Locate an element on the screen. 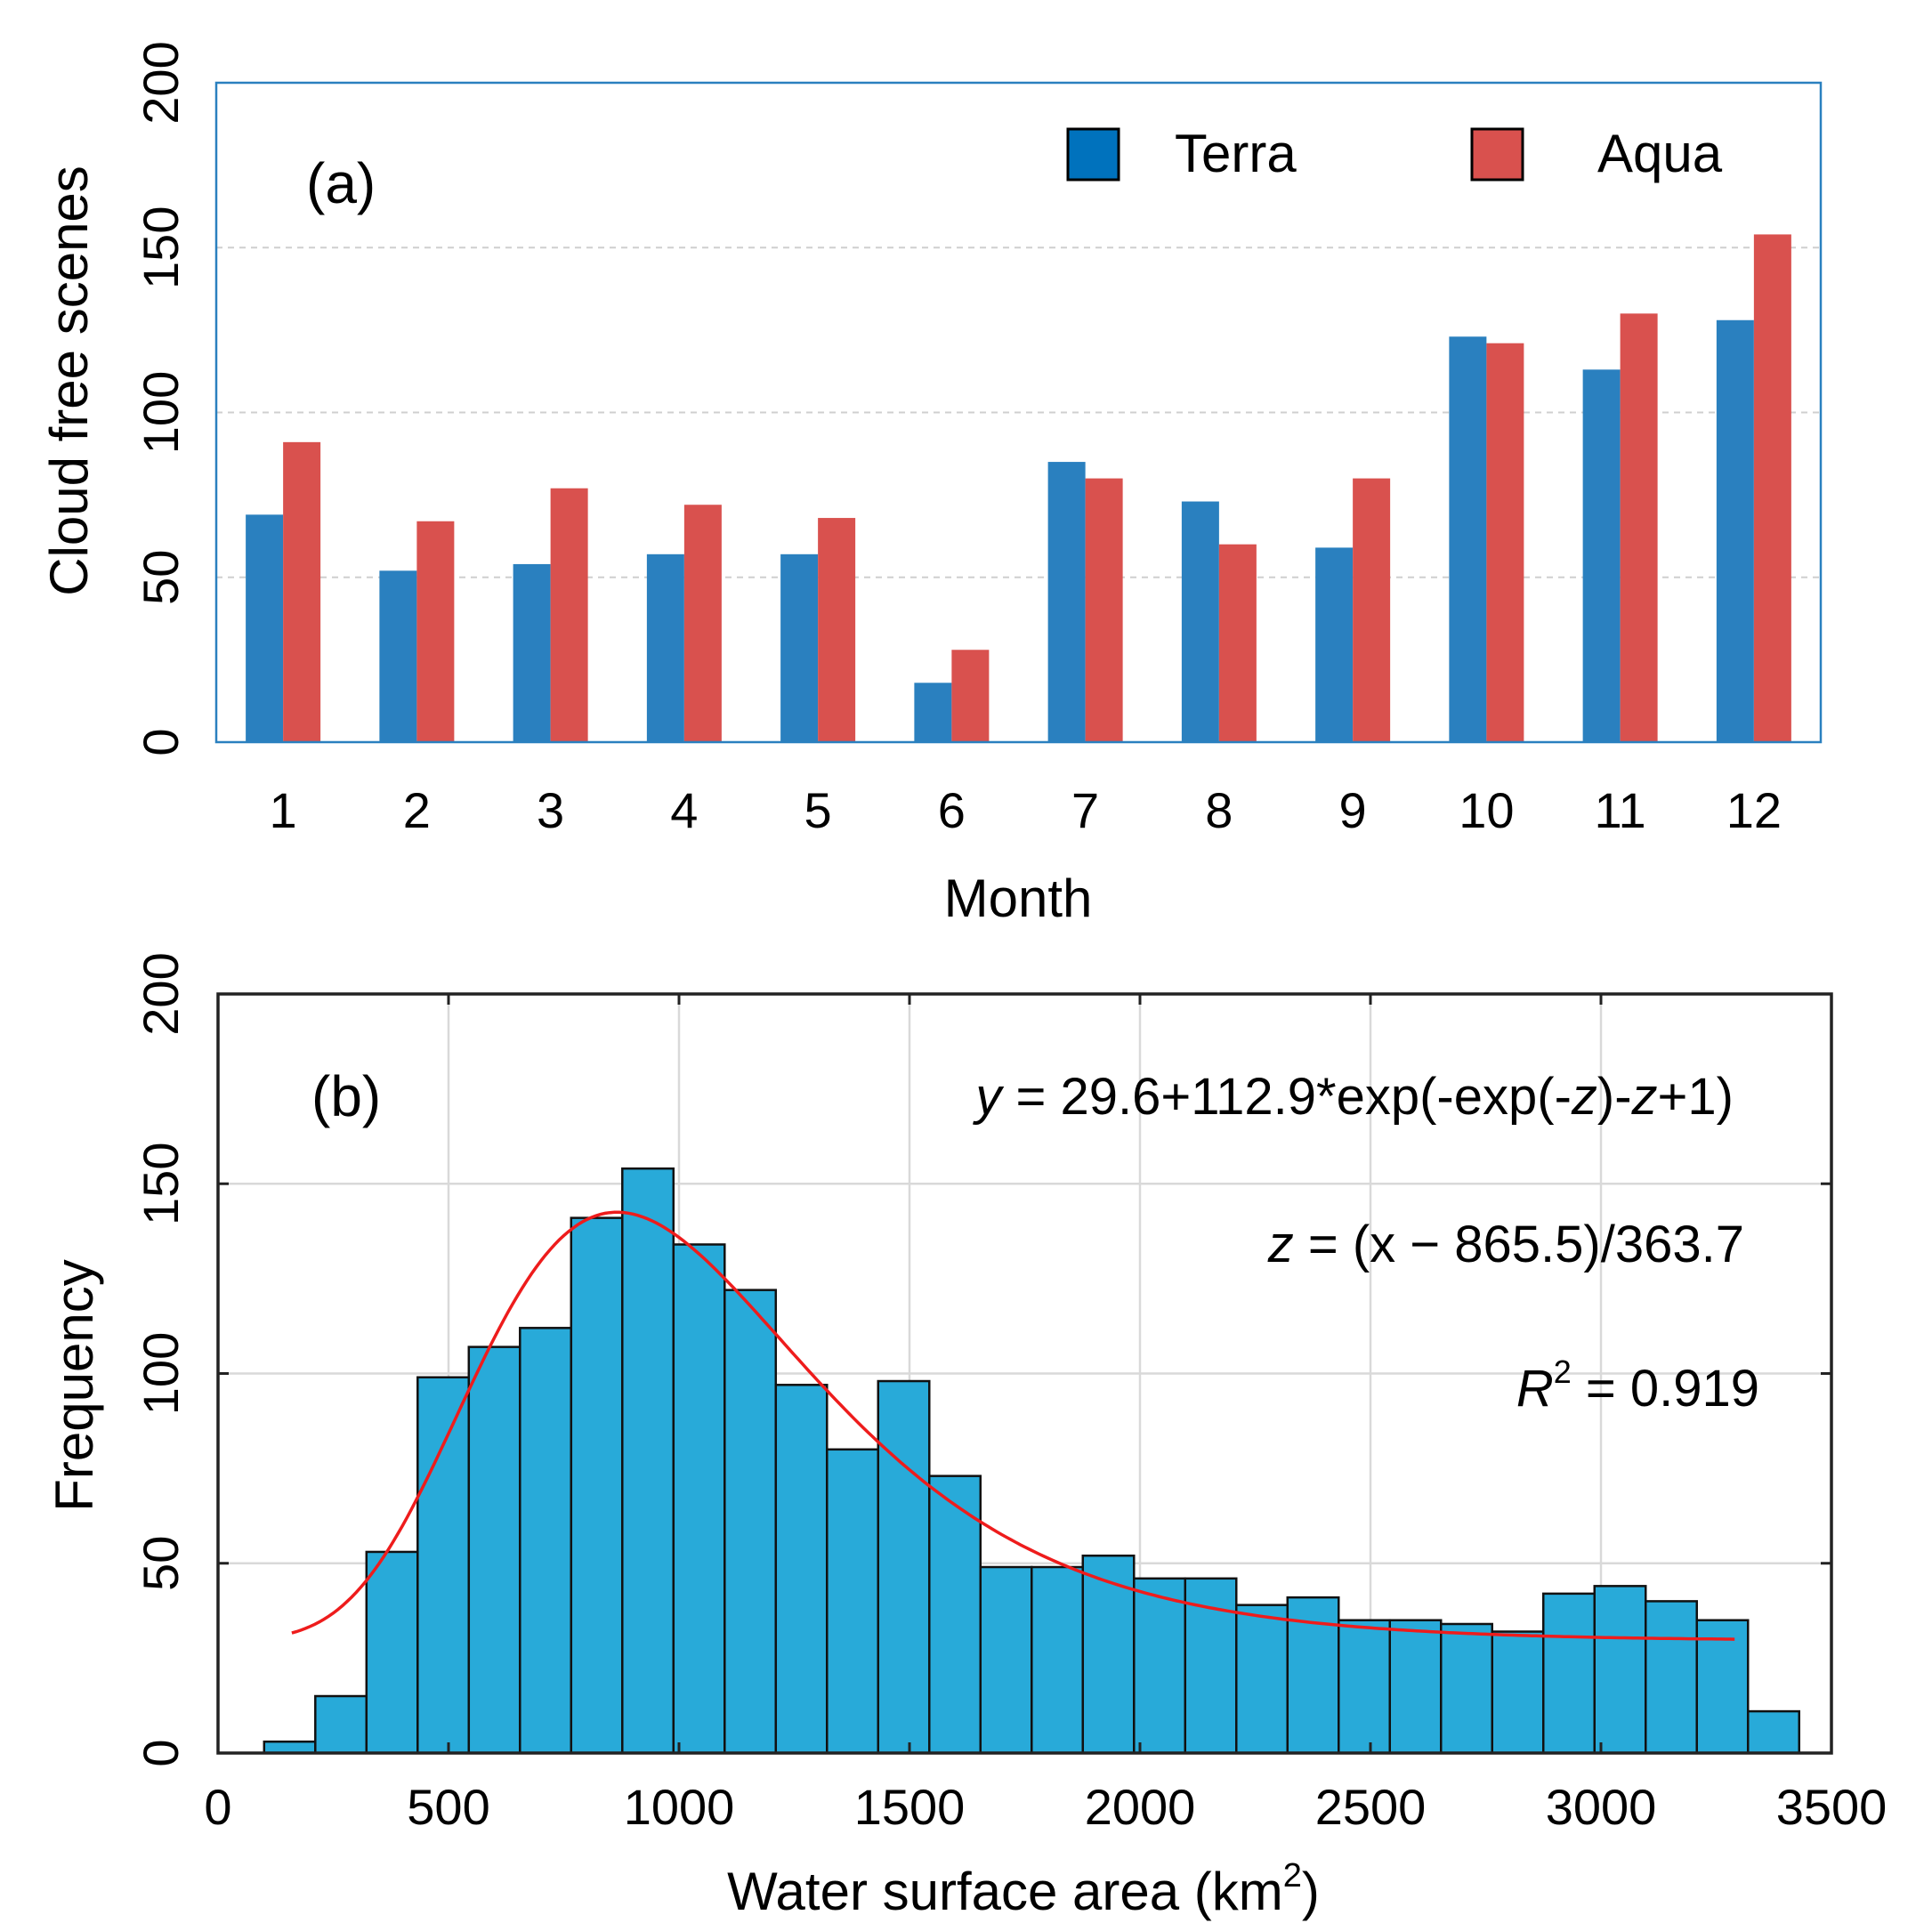 This screenshot has height=1923, width=1932. panel-b-x-tick-label: 3000 is located at coordinates (1601, 1807).